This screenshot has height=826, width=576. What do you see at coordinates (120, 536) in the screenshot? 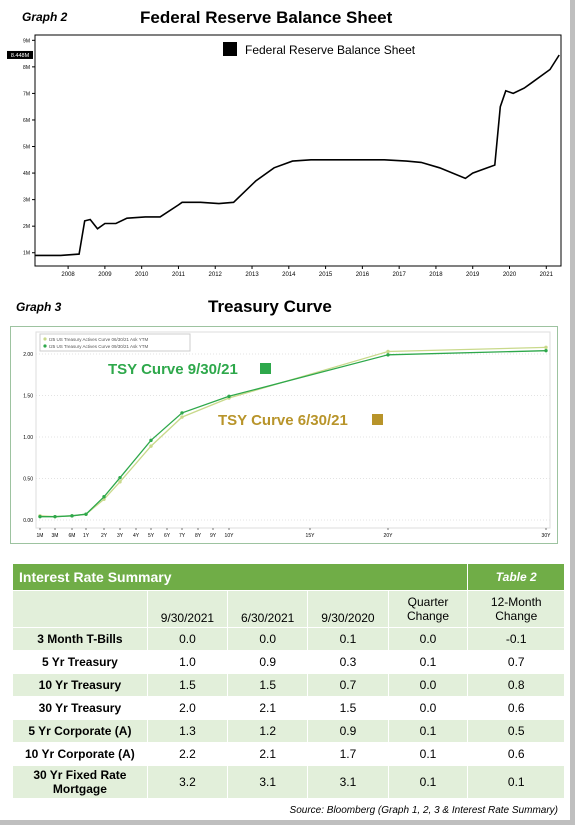
I see `x-tick-label: 3Y` at bounding box center [120, 536].